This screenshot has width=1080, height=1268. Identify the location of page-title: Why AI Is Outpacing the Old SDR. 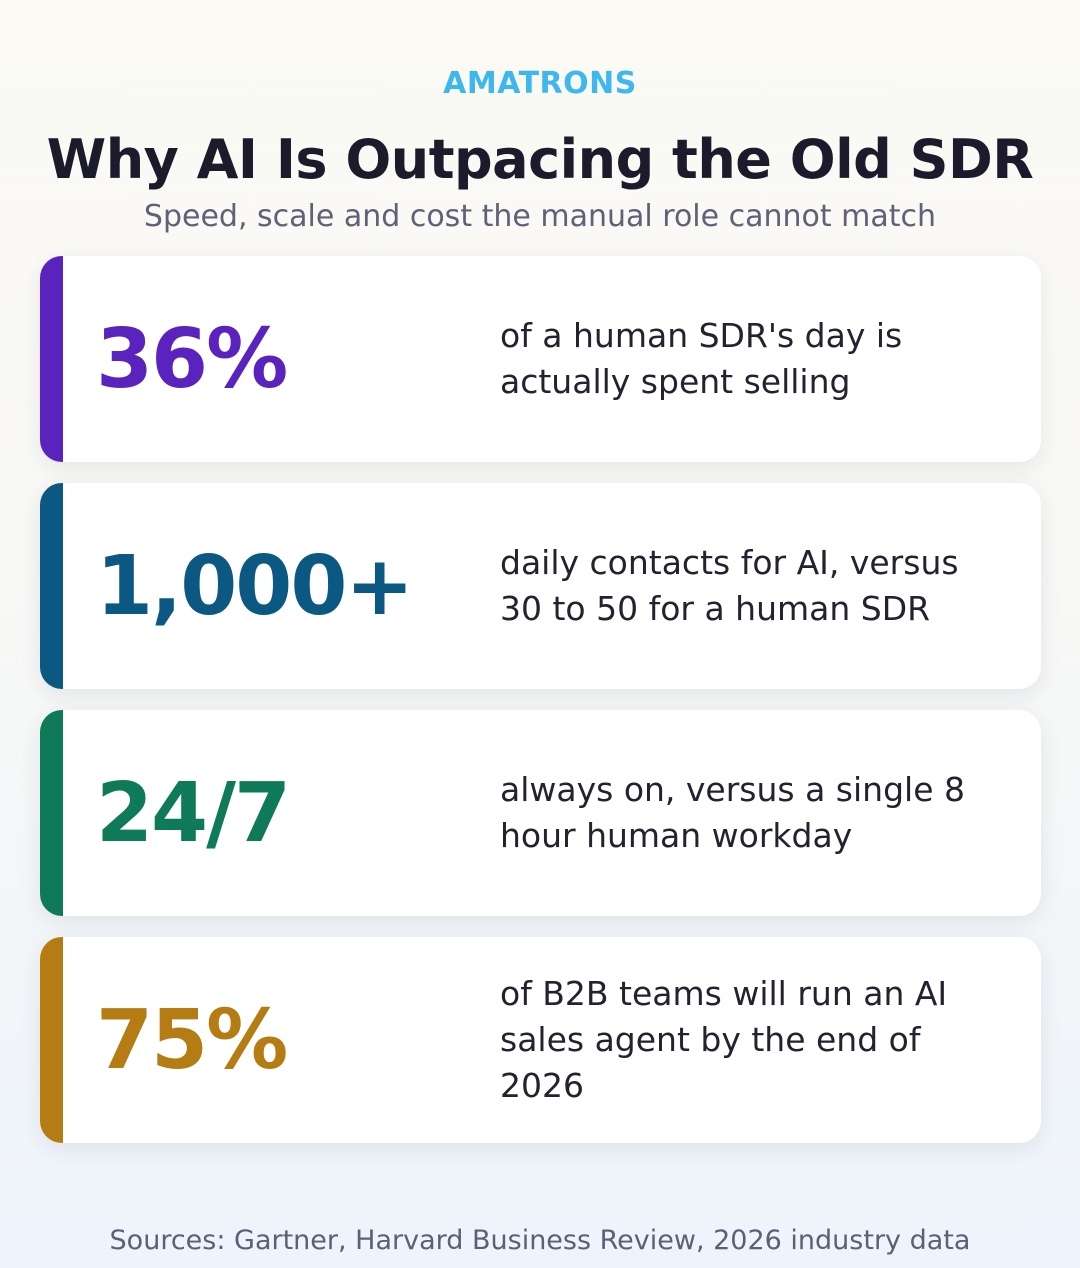
(540, 159).